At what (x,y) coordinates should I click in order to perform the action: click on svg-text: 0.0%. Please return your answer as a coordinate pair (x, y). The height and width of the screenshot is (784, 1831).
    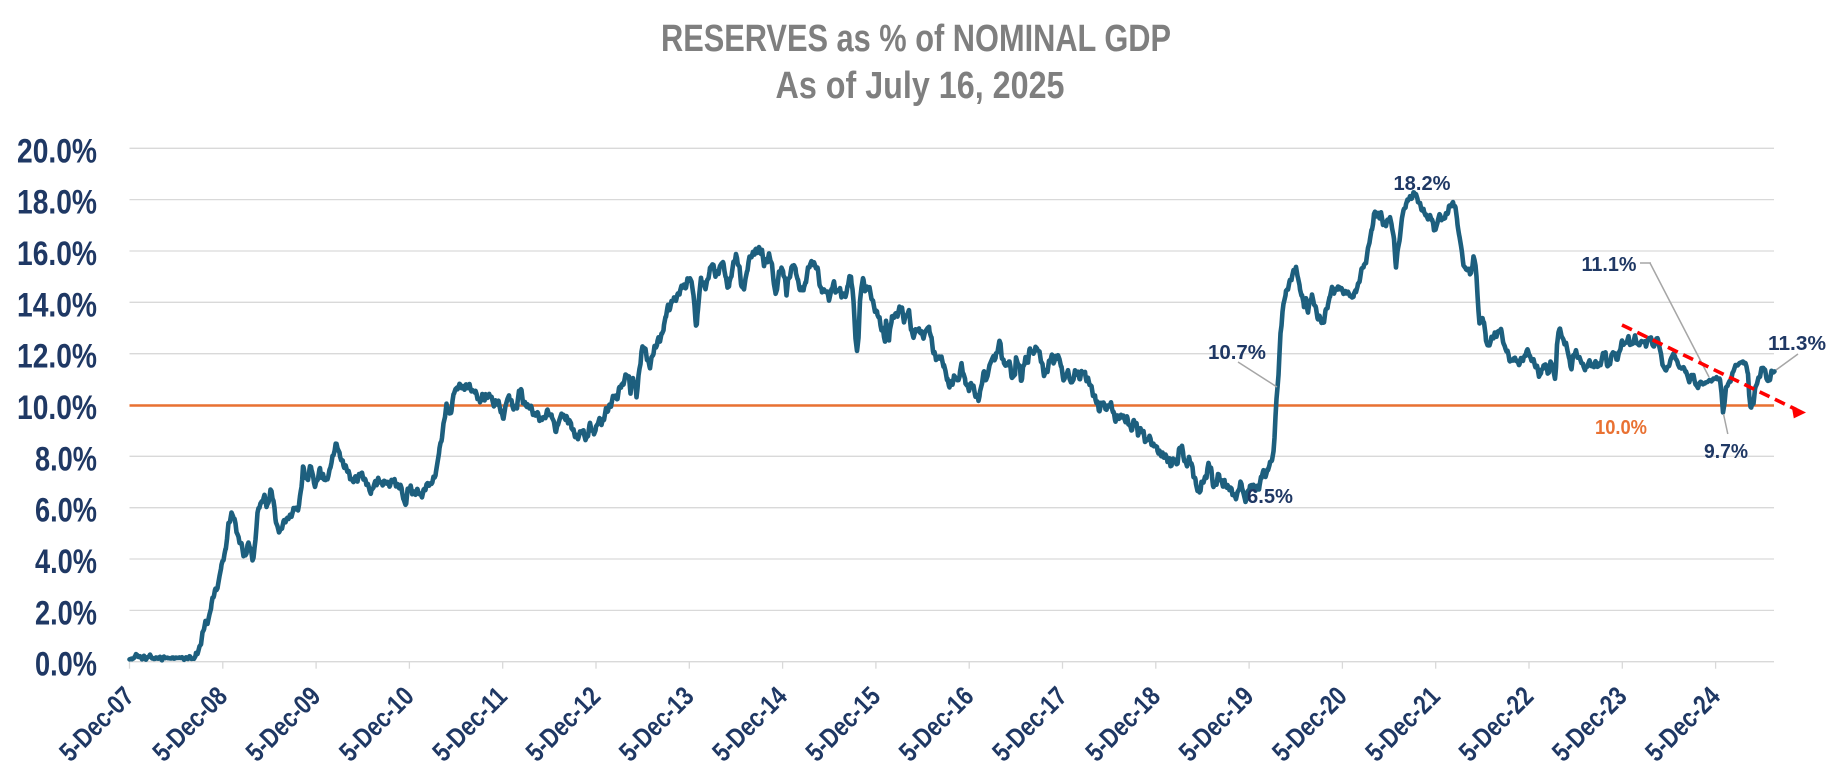
    Looking at the image, I should click on (66, 665).